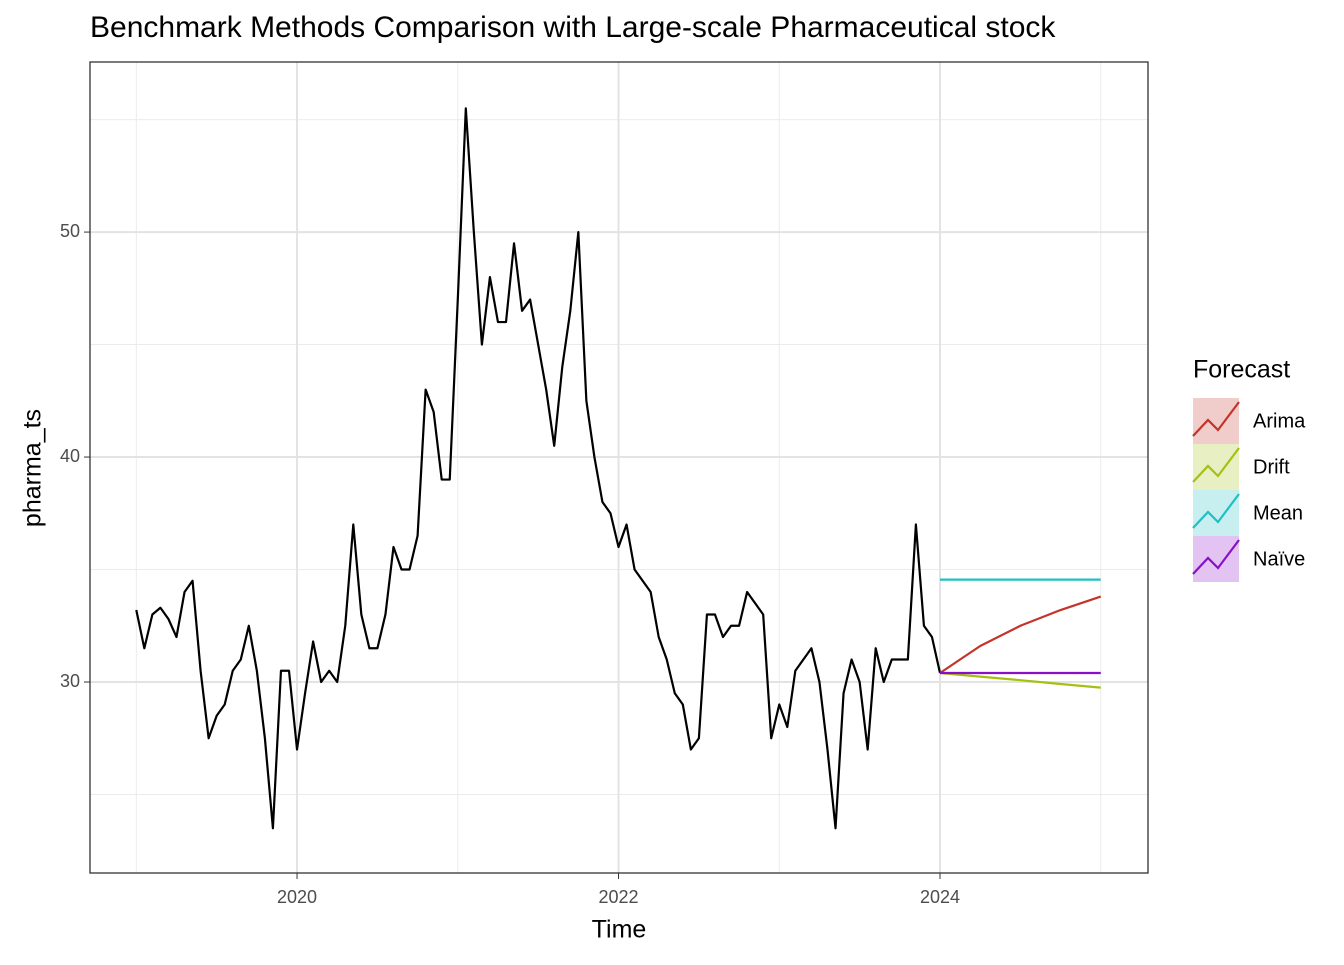  I want to click on y-tick-label: 30, so click(70, 681).